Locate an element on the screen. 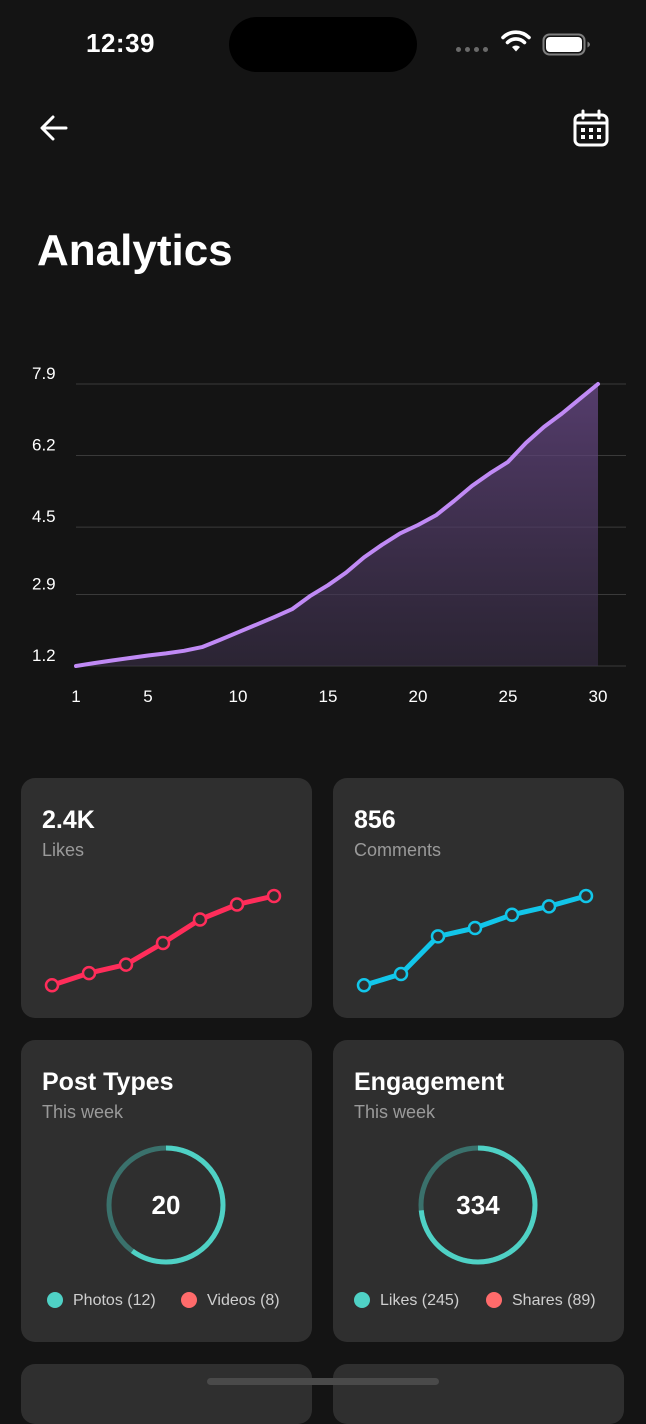 Image resolution: width=646 pixels, height=1424 pixels. y-tick-label: 6.2 is located at coordinates (44, 445).